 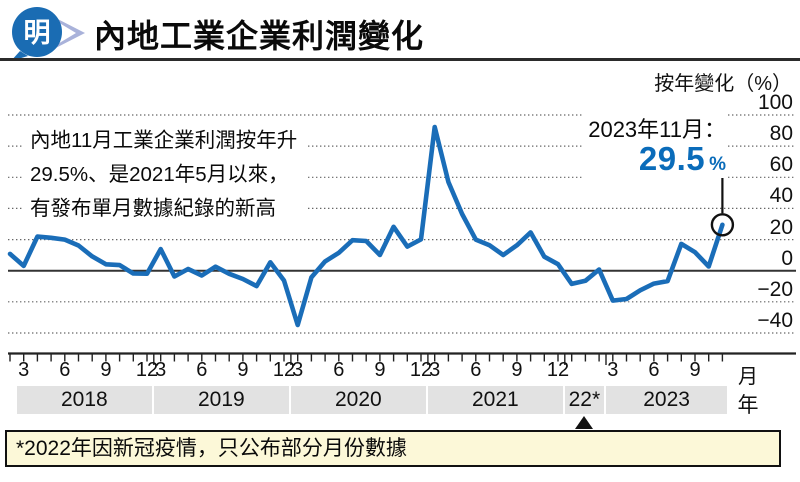 What do you see at coordinates (781, 165) in the screenshot?
I see `y-tick-label: 60` at bounding box center [781, 165].